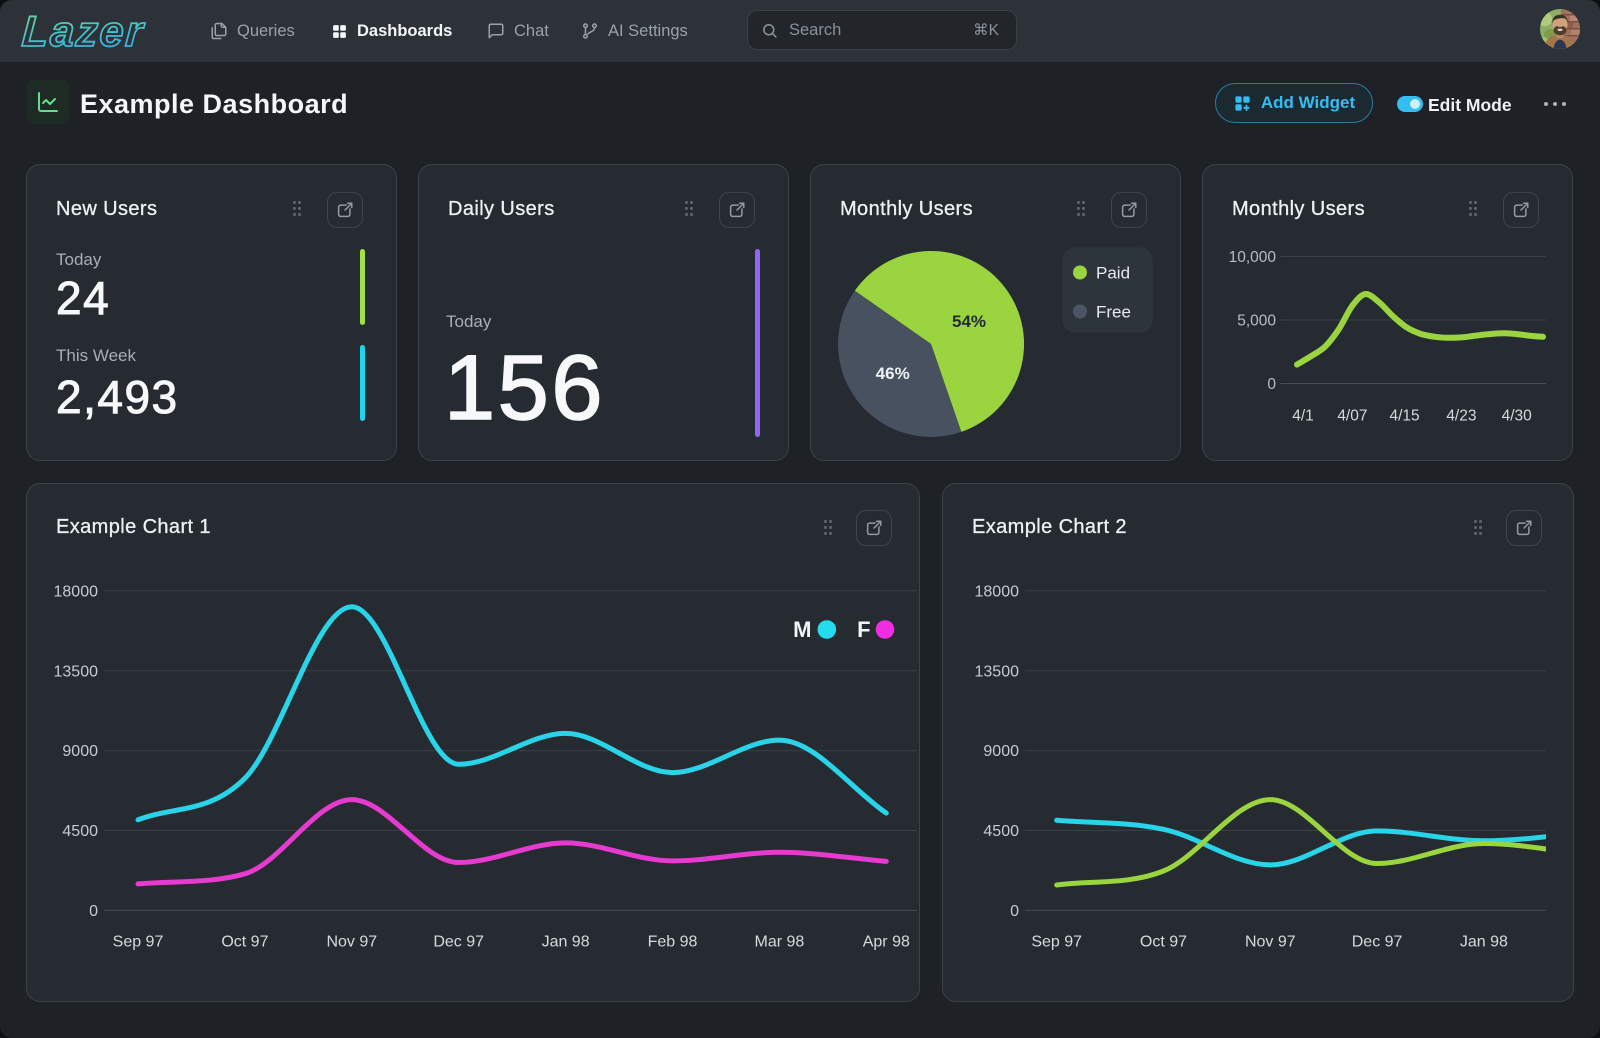 The width and height of the screenshot is (1600, 1038). What do you see at coordinates (1256, 320) in the screenshot?
I see `svg-text: 5,000` at bounding box center [1256, 320].